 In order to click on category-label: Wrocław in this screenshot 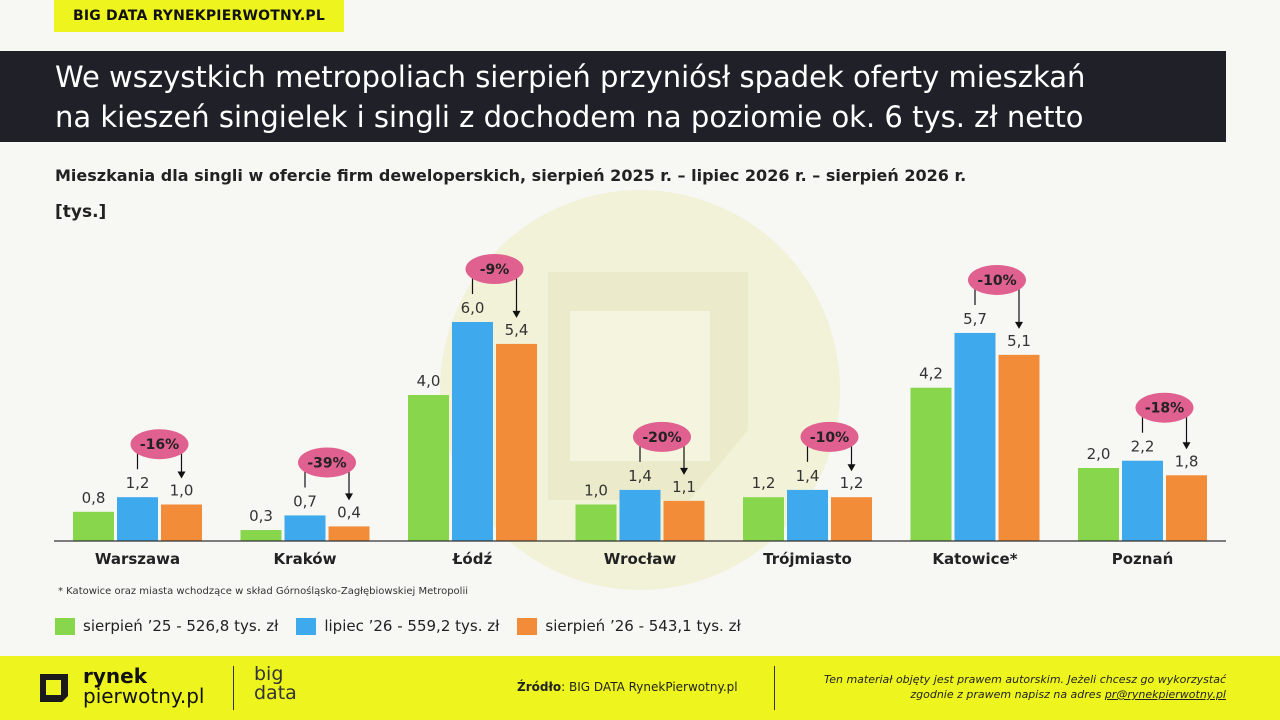, I will do `click(640, 559)`.